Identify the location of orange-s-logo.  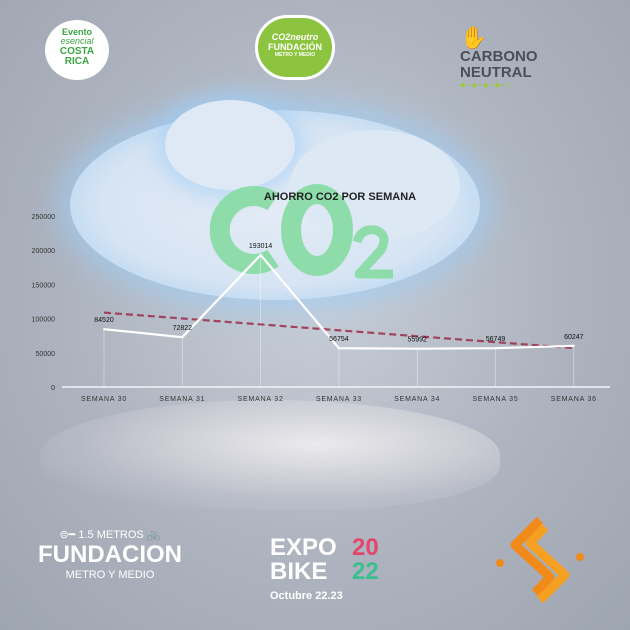
(540, 560).